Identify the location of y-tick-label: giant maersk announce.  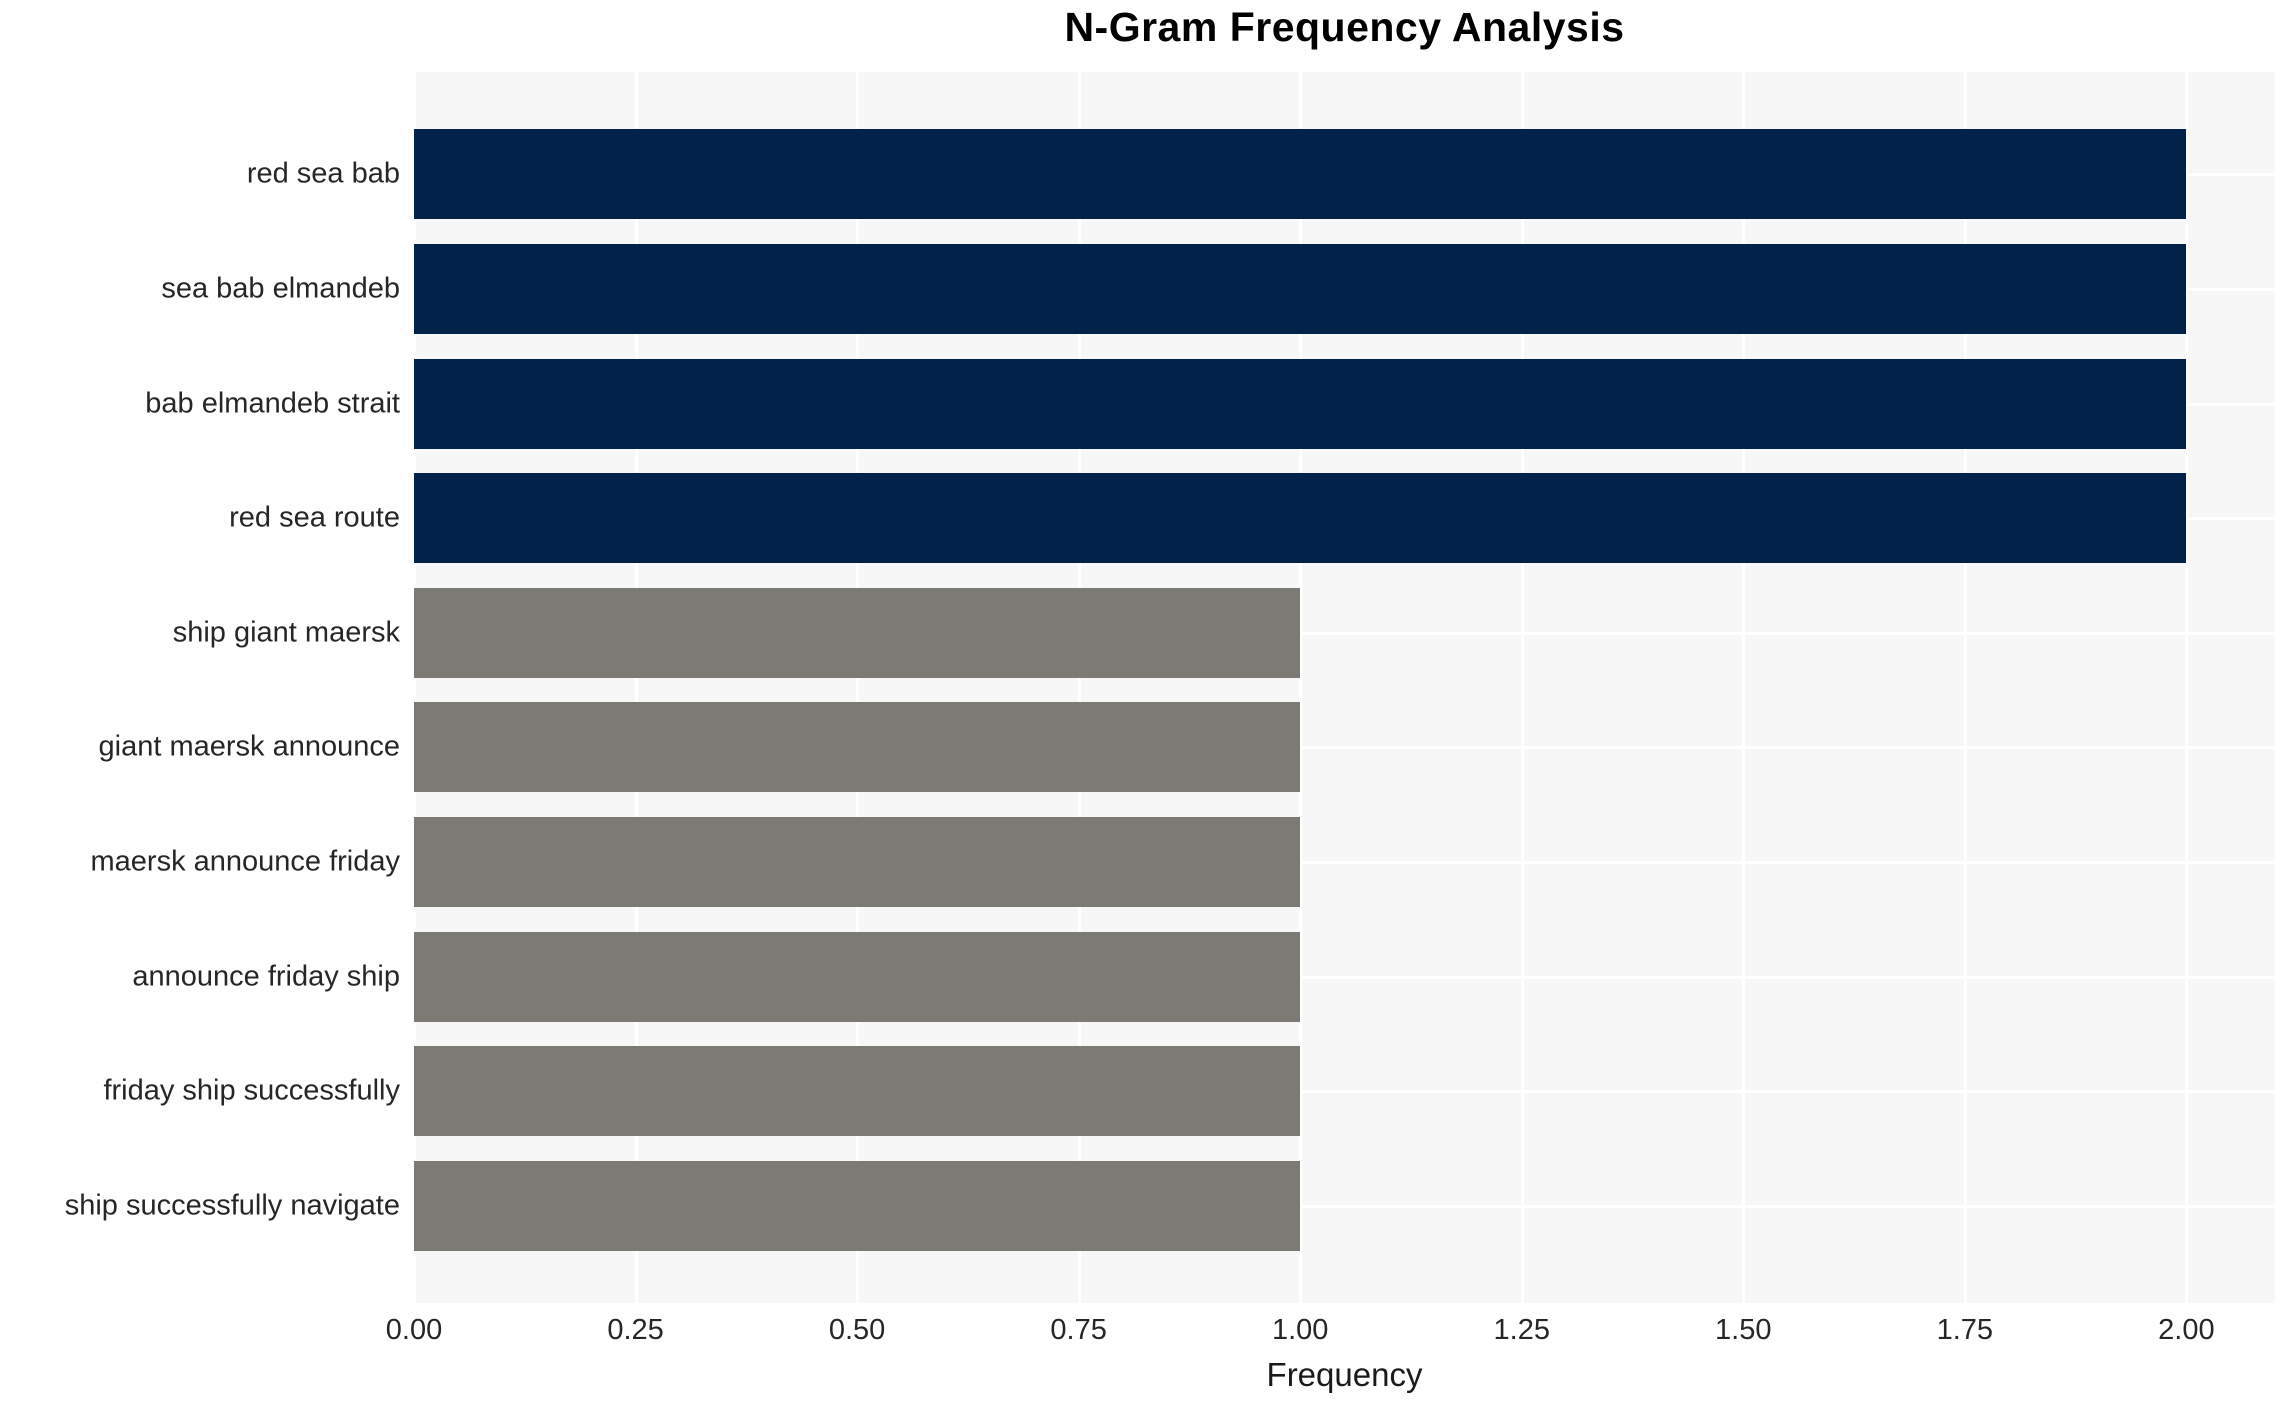
(249, 746).